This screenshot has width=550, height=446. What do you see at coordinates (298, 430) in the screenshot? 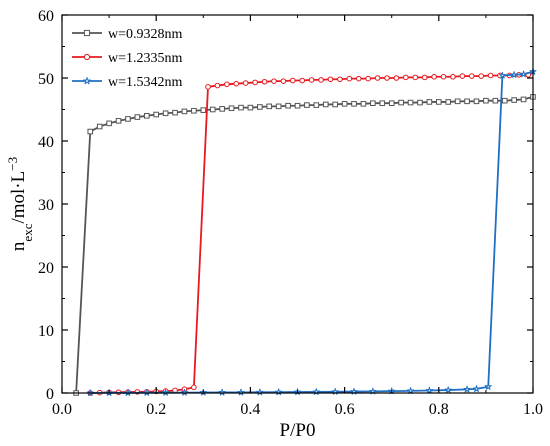
I see `x-axis-label: P/P0` at bounding box center [298, 430].